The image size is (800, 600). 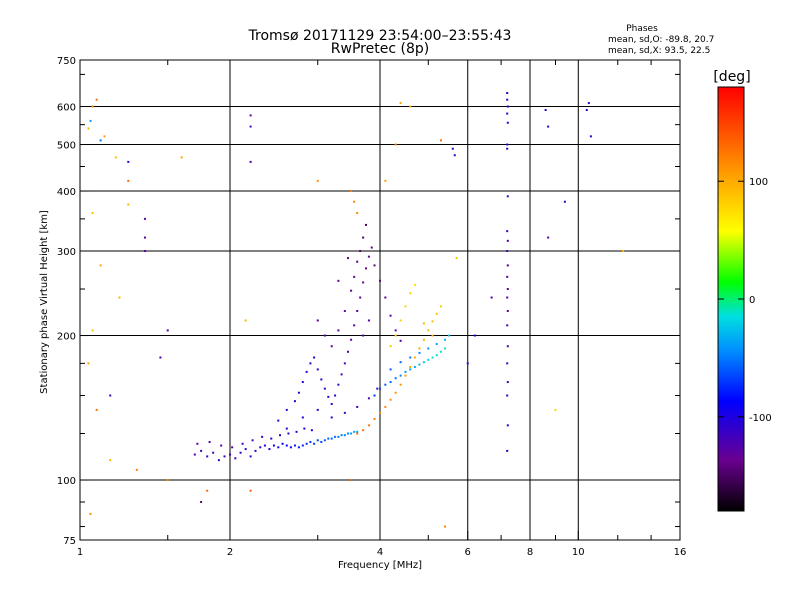 I want to click on x-tick-label: 4, so click(x=380, y=552).